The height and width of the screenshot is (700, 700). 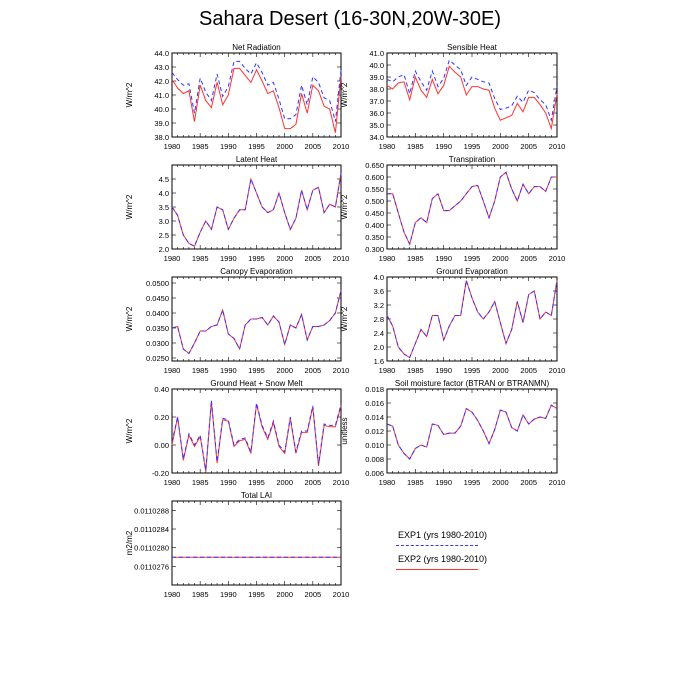 I want to click on y-tick-label: 0.0110276, so click(x=151, y=566).